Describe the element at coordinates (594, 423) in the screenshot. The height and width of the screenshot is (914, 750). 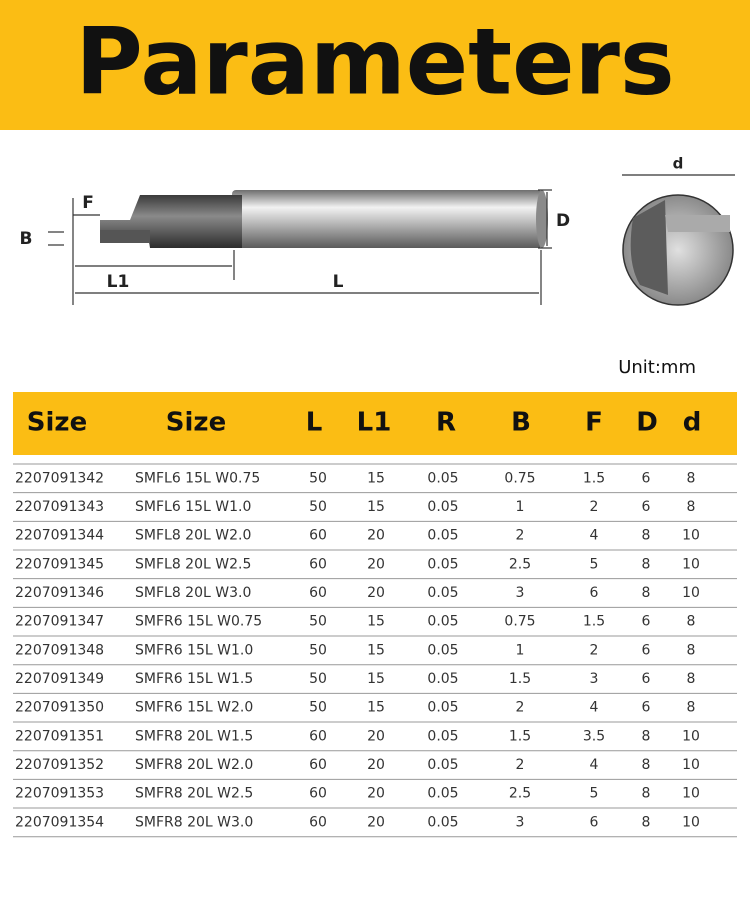
I see `header-cell: F` at that location.